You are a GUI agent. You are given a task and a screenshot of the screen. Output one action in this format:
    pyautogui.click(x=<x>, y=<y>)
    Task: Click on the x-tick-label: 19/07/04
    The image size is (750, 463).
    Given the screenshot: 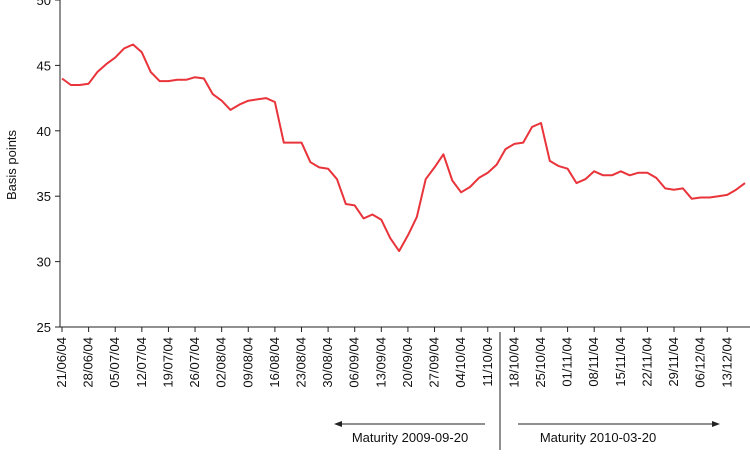 What is the action you would take?
    pyautogui.click(x=167, y=362)
    